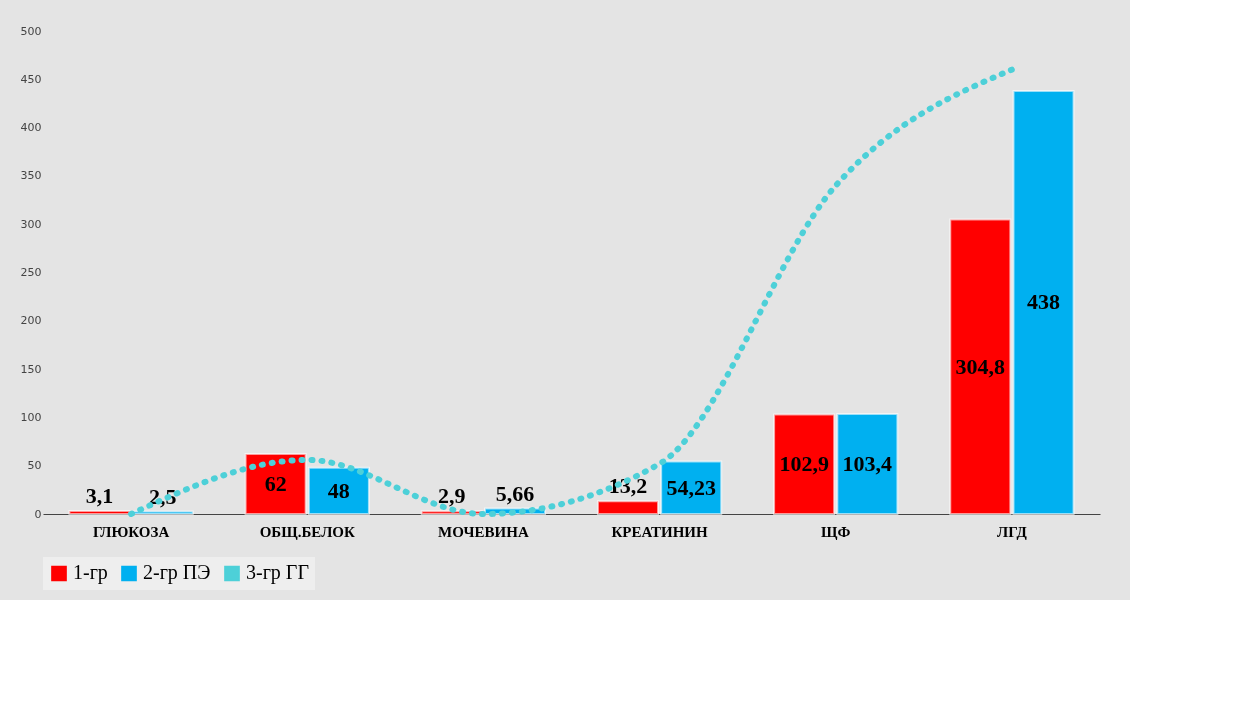 This screenshot has width=1234, height=704. What do you see at coordinates (31, 272) in the screenshot?
I see `y-tick-label: 250` at bounding box center [31, 272].